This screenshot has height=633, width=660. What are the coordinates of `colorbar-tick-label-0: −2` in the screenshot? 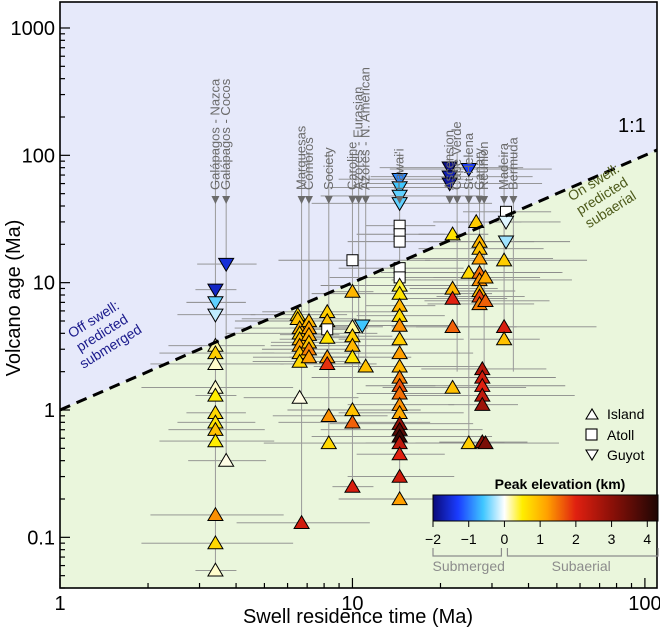 It's located at (433, 539).